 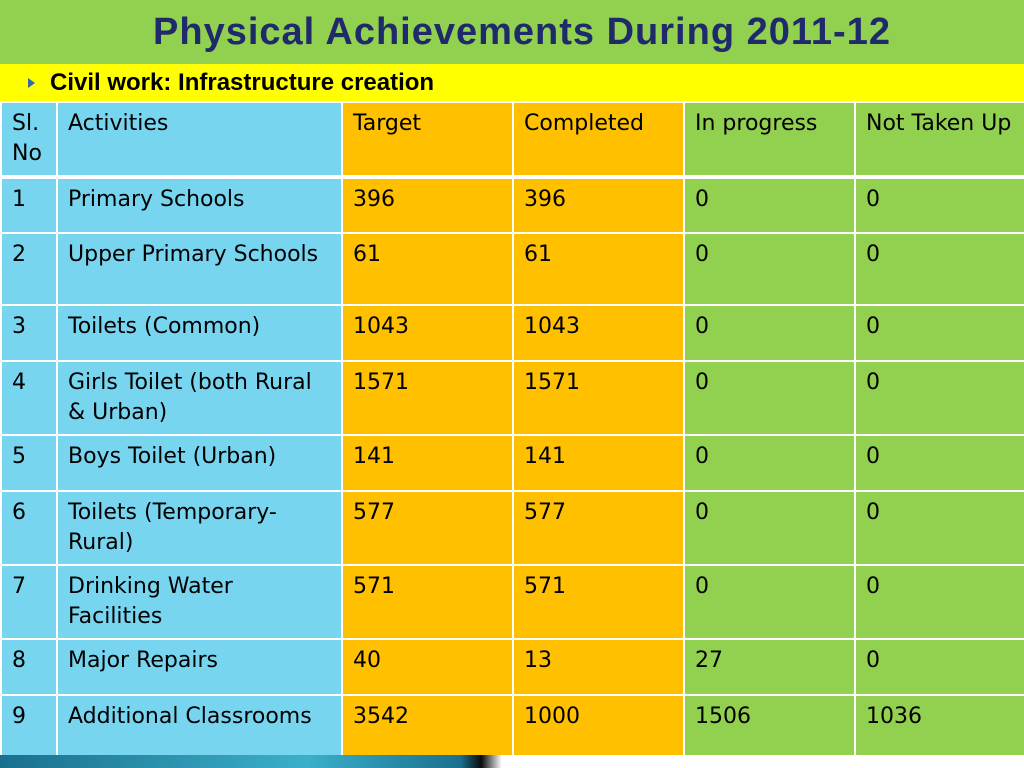 What do you see at coordinates (427, 333) in the screenshot?
I see `target-cell: 1043` at bounding box center [427, 333].